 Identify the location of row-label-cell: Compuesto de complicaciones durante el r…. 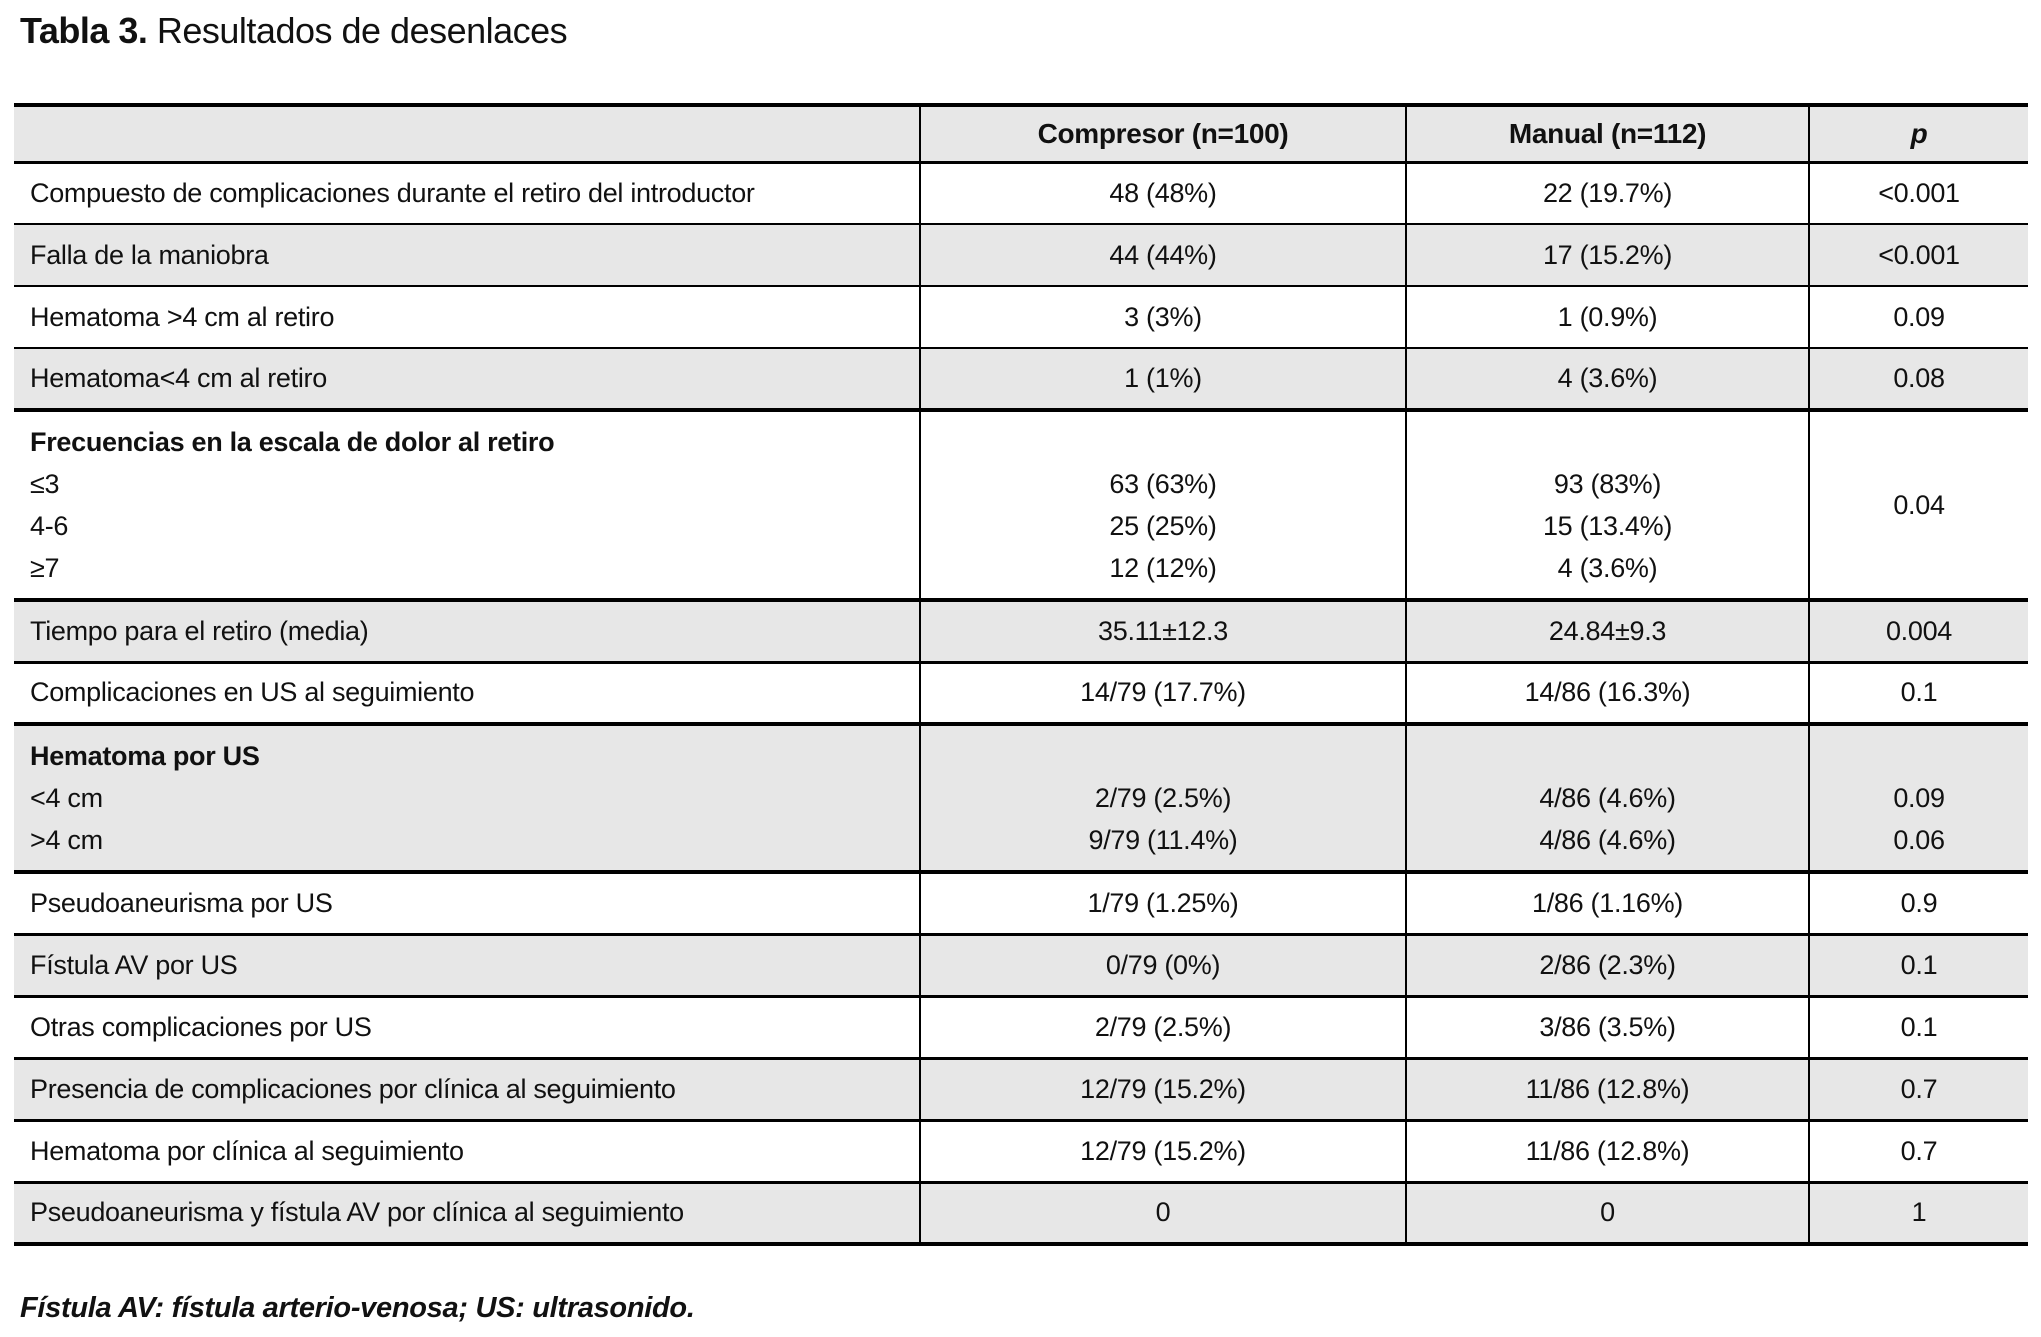
(467, 192).